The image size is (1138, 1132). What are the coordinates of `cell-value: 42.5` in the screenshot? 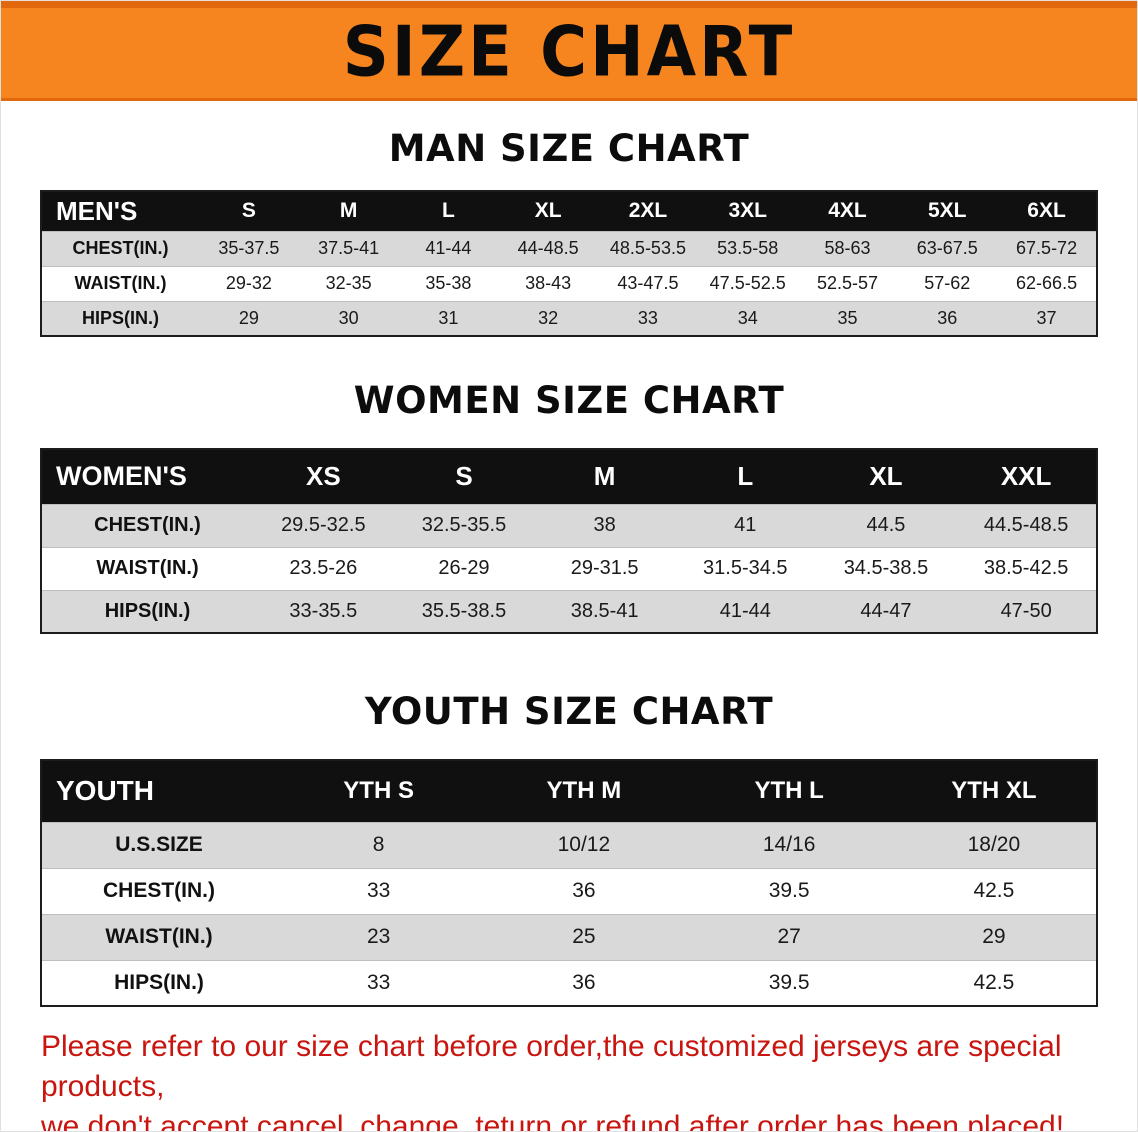 It's located at (994, 890).